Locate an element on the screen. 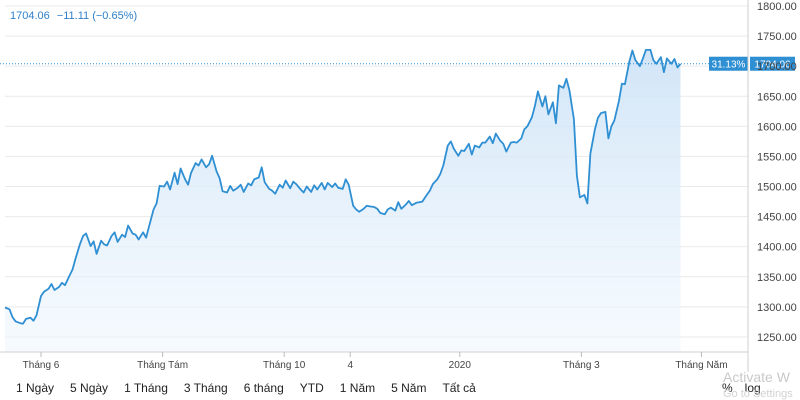 This screenshot has width=800, height=400. chart-header: 1704.06 −11.11 (−0.65%) is located at coordinates (75, 16).